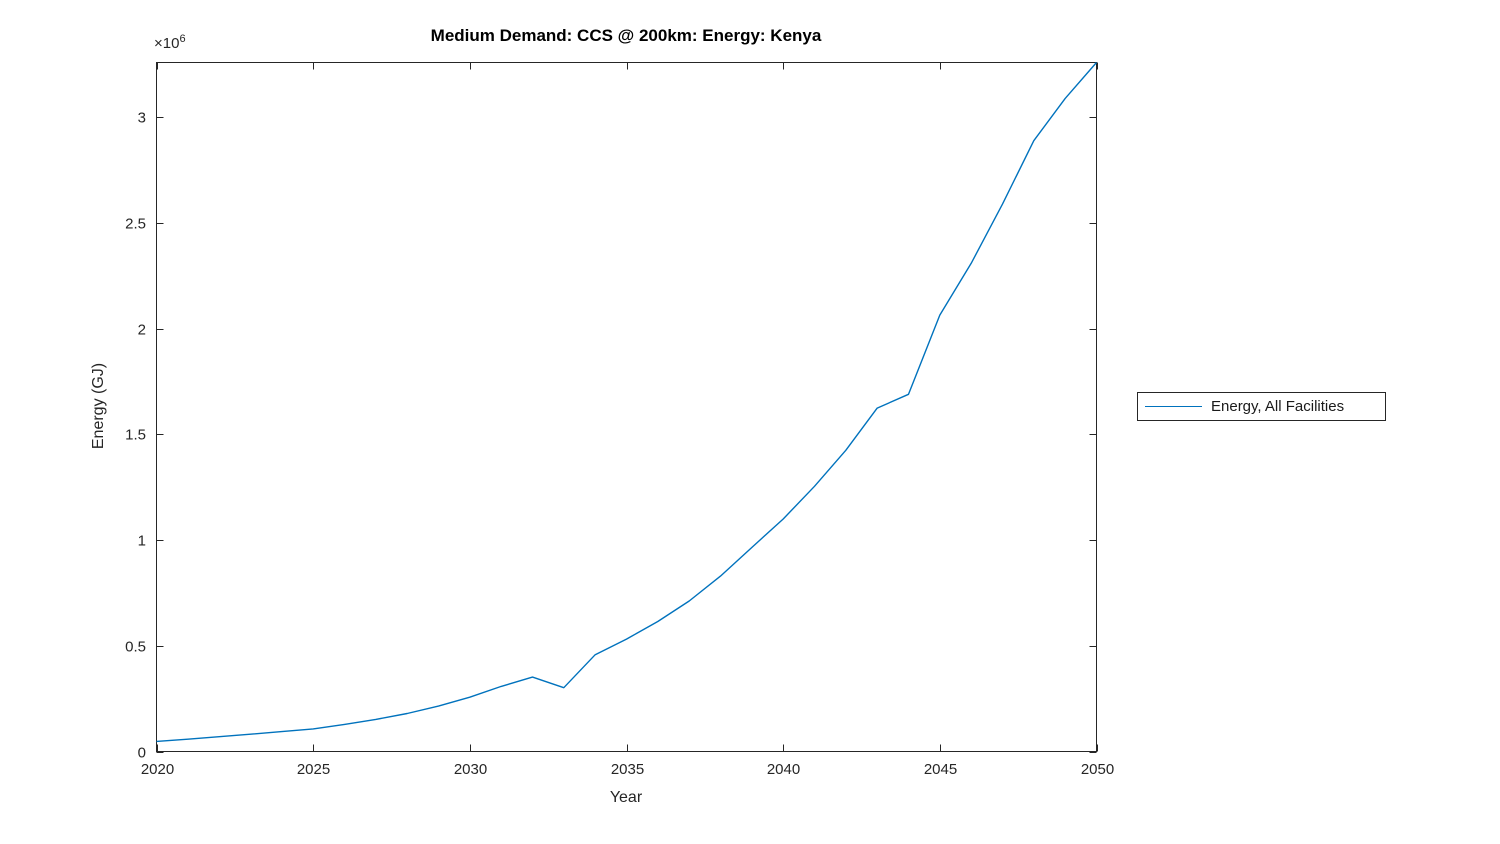 The width and height of the screenshot is (1500, 844). I want to click on y-tick-label: 2, so click(141, 329).